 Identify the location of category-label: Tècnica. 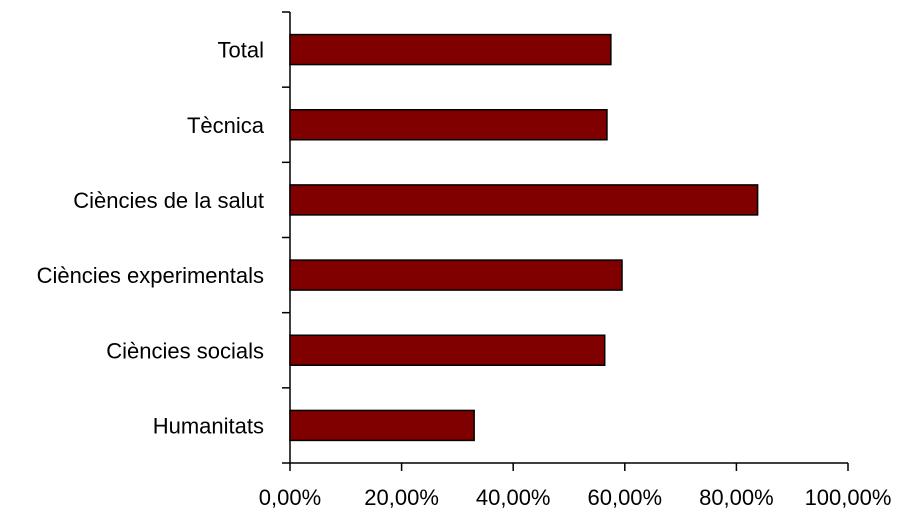
(226, 125).